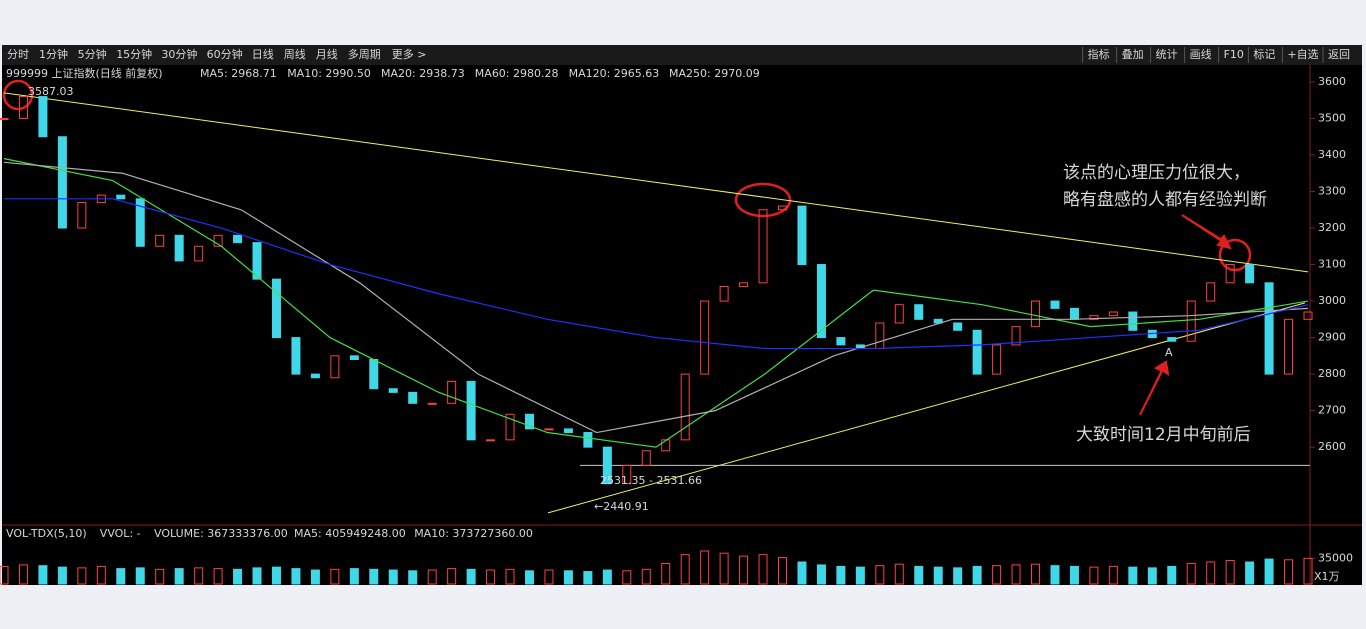 The image size is (1366, 629). Describe the element at coordinates (179, 54) in the screenshot. I see `tab: 30分钟` at that location.